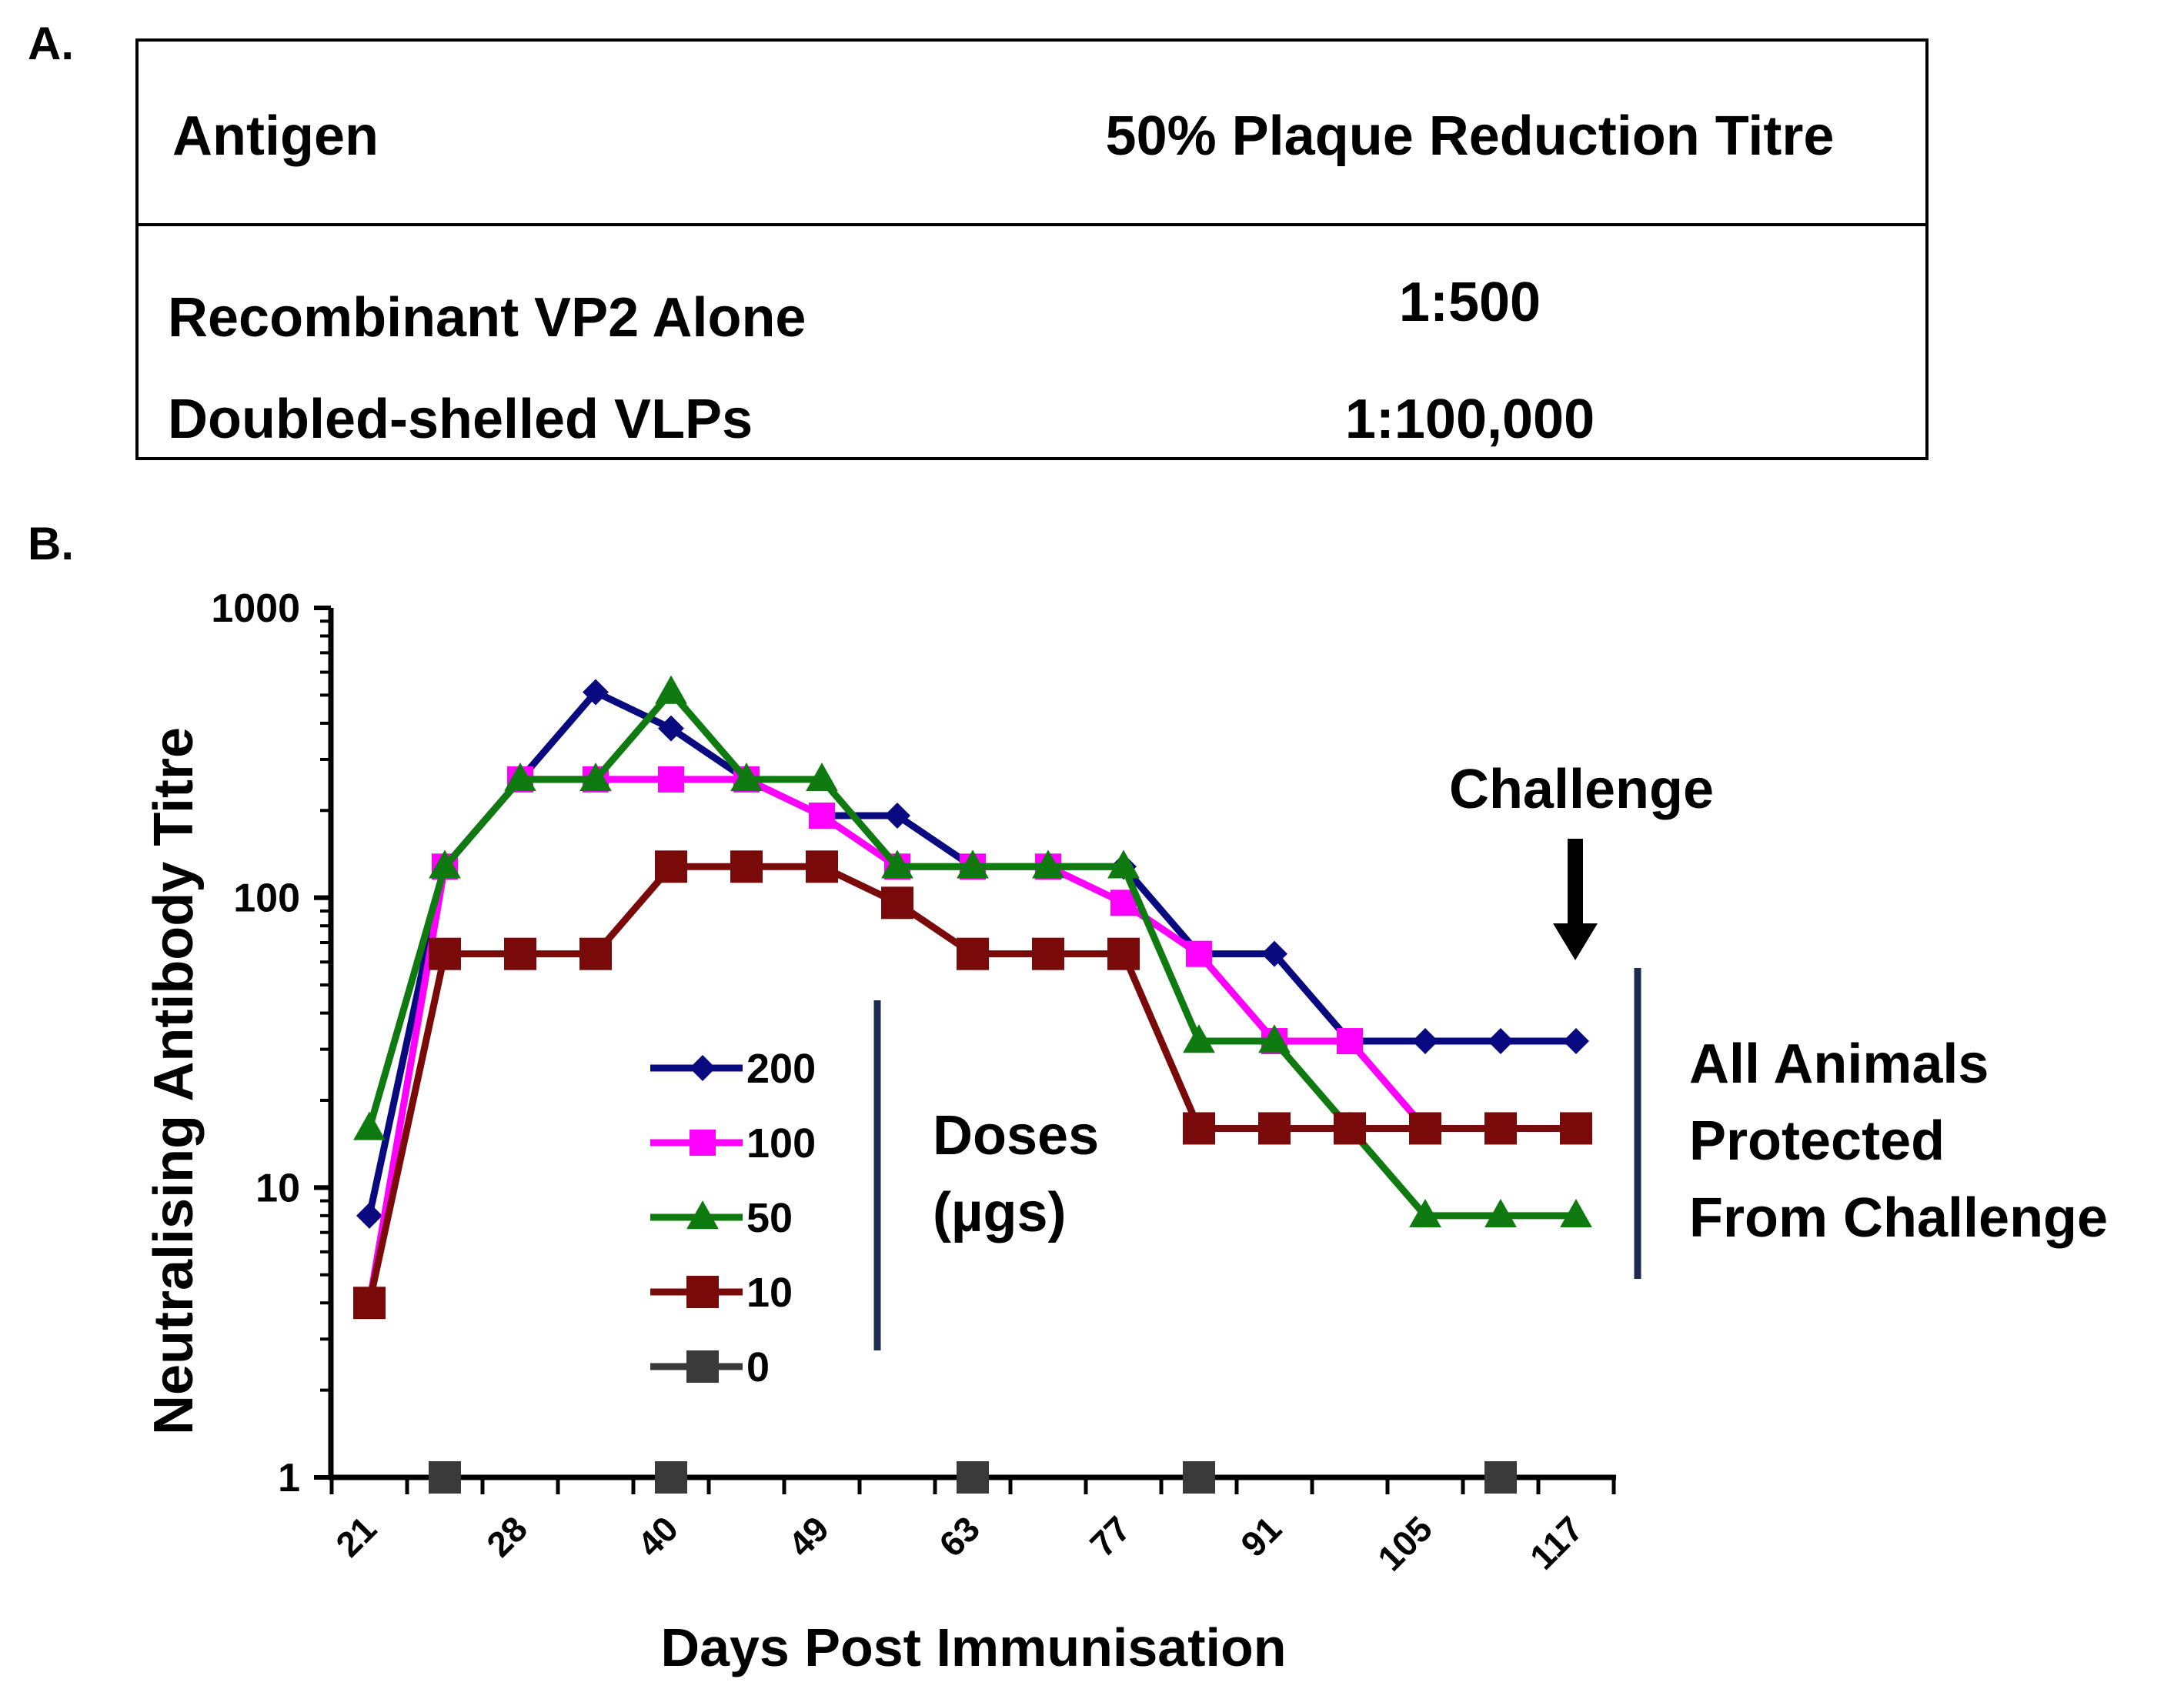 This screenshot has height=1699, width=2184. What do you see at coordinates (1817, 1141) in the screenshot?
I see `protected-text-line: Protected` at bounding box center [1817, 1141].